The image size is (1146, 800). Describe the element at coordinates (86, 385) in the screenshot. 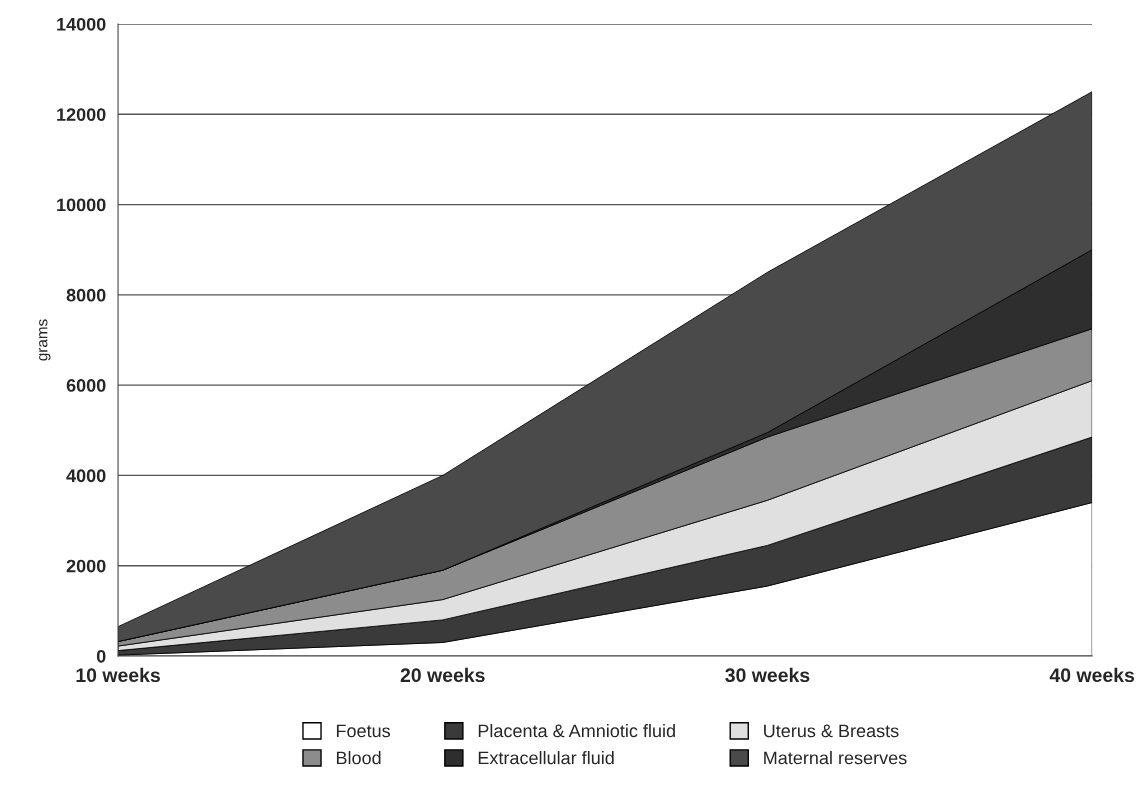

I see `y-tick-label: 6000` at that location.